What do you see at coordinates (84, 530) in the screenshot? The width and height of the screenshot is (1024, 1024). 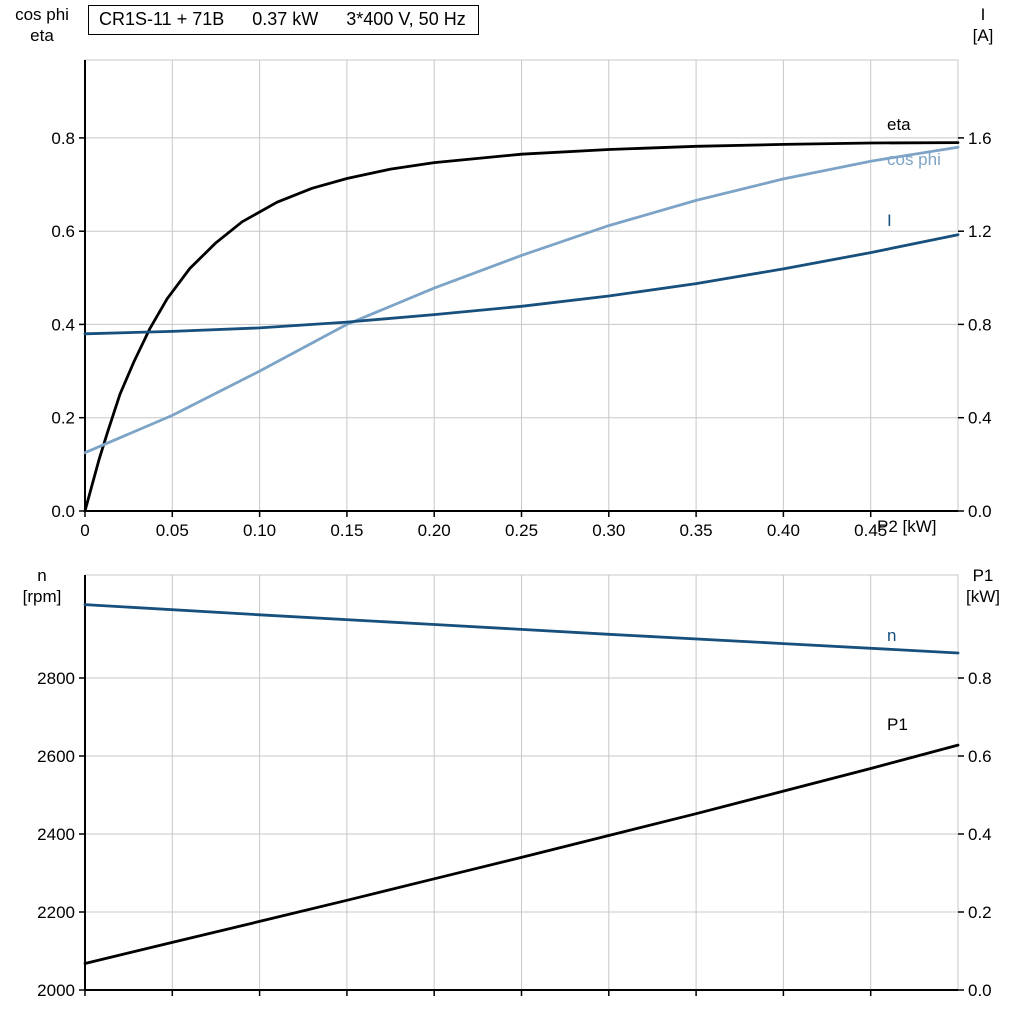 I see `x-tick-label: 0` at bounding box center [84, 530].